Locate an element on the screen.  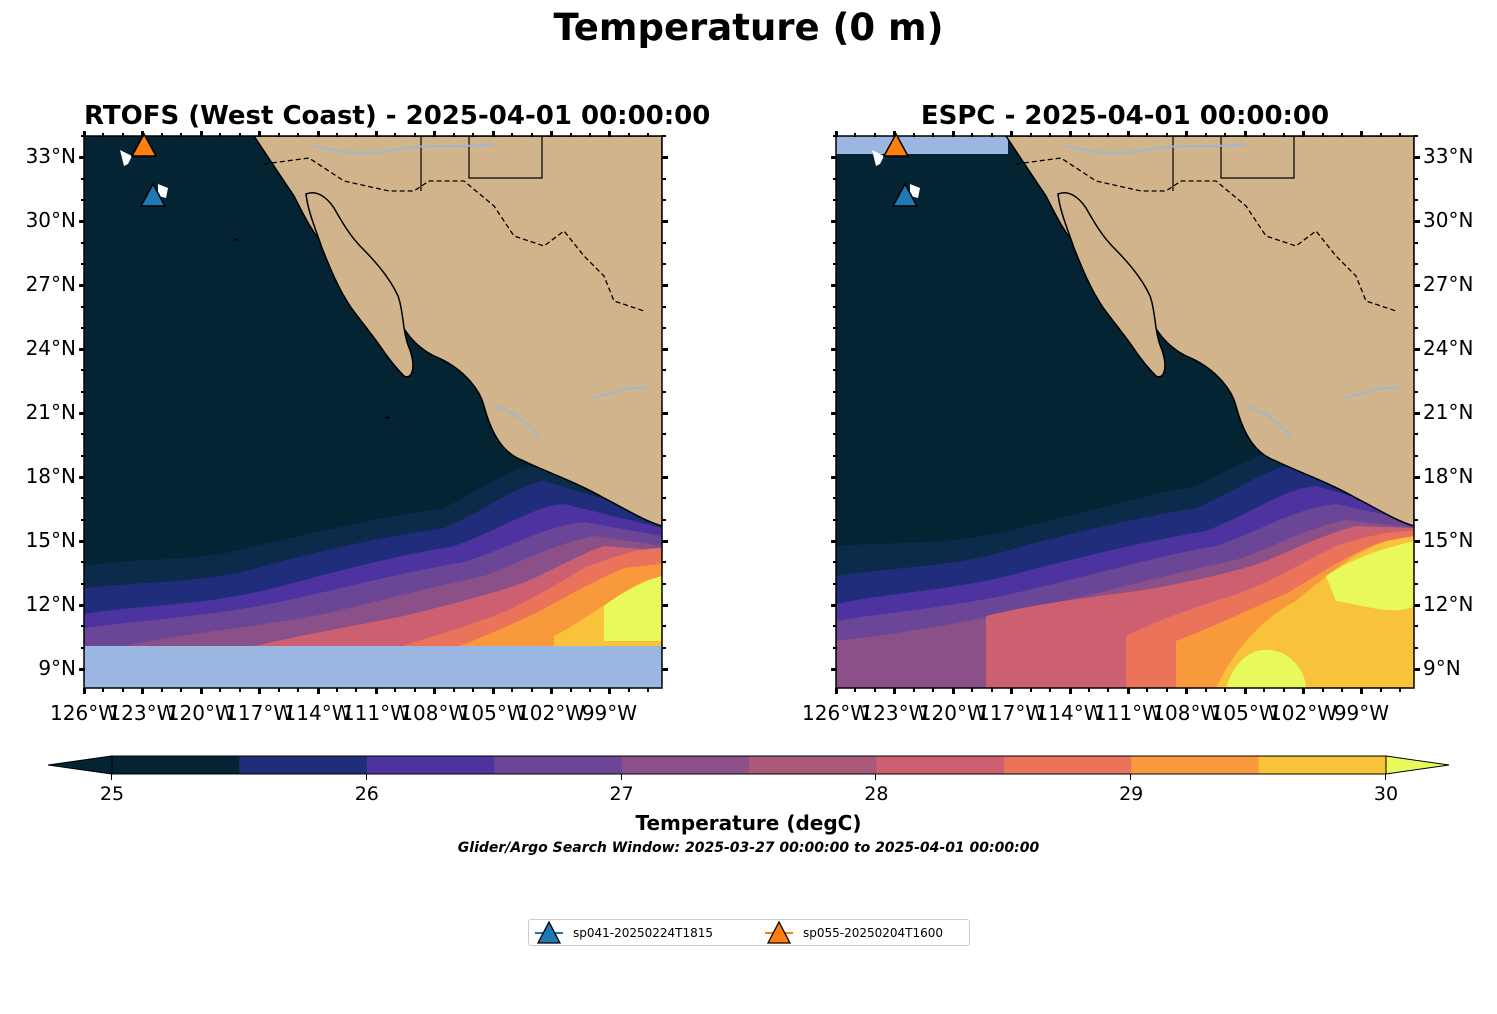
lon-tick-label: 99°W is located at coordinates (609, 713).